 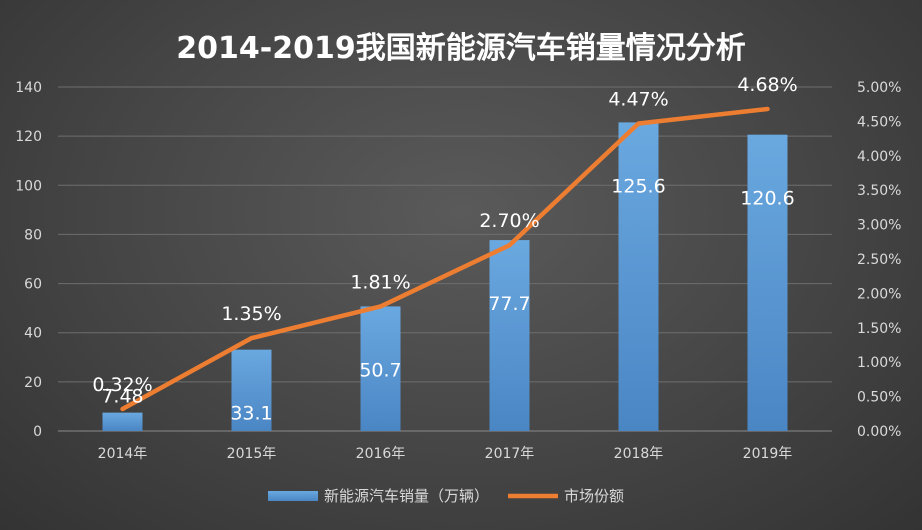 I want to click on bar-value-label: 33.1, so click(x=251, y=414).